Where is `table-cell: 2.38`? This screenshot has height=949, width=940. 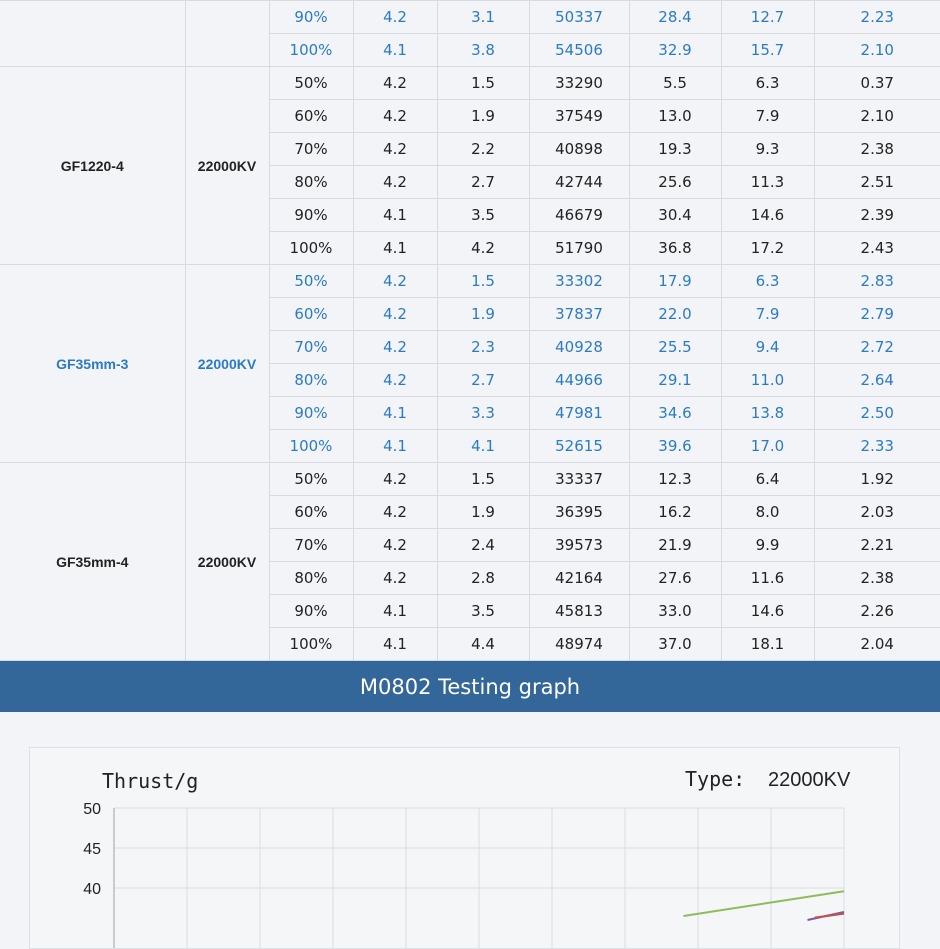
table-cell: 2.38 is located at coordinates (876, 578).